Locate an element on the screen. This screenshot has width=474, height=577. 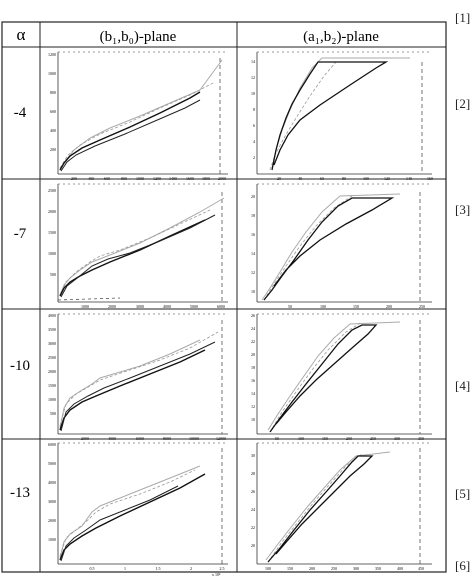
ytick: 5000 is located at coordinates (52, 463).